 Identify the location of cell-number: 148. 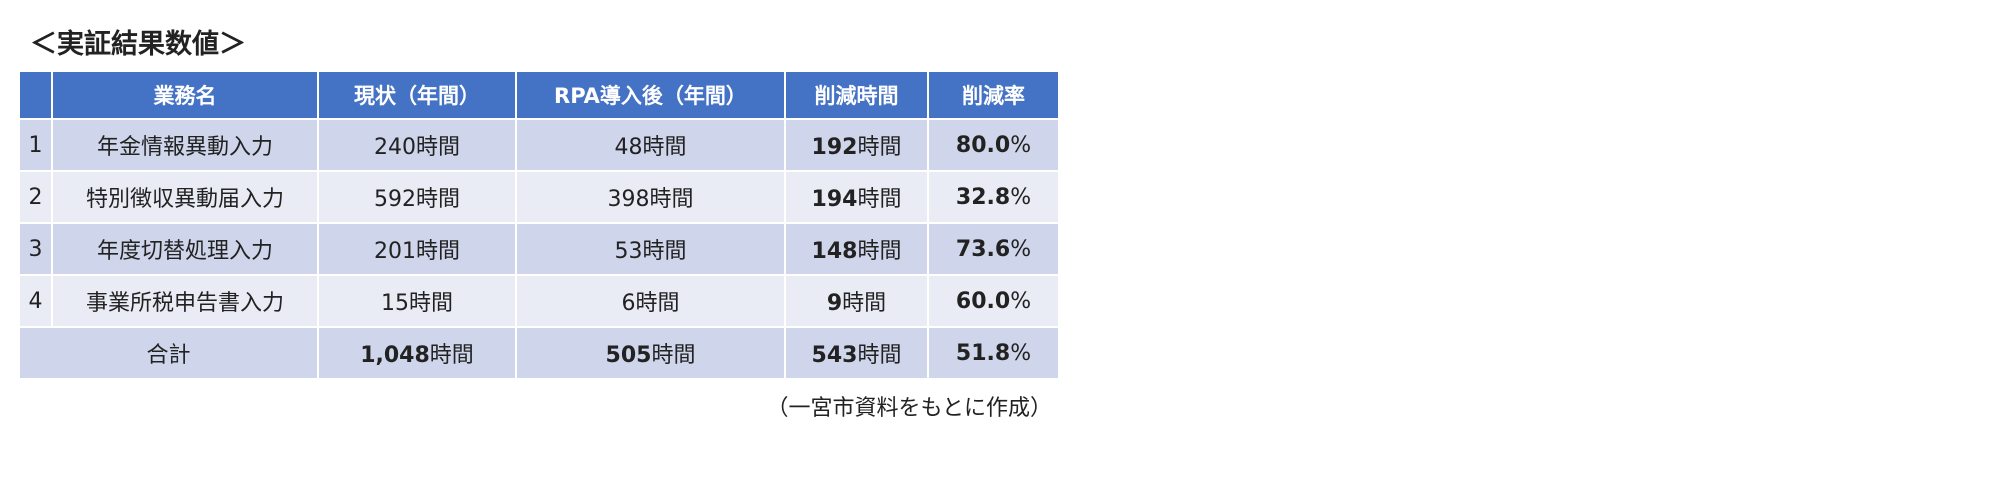
(834, 251).